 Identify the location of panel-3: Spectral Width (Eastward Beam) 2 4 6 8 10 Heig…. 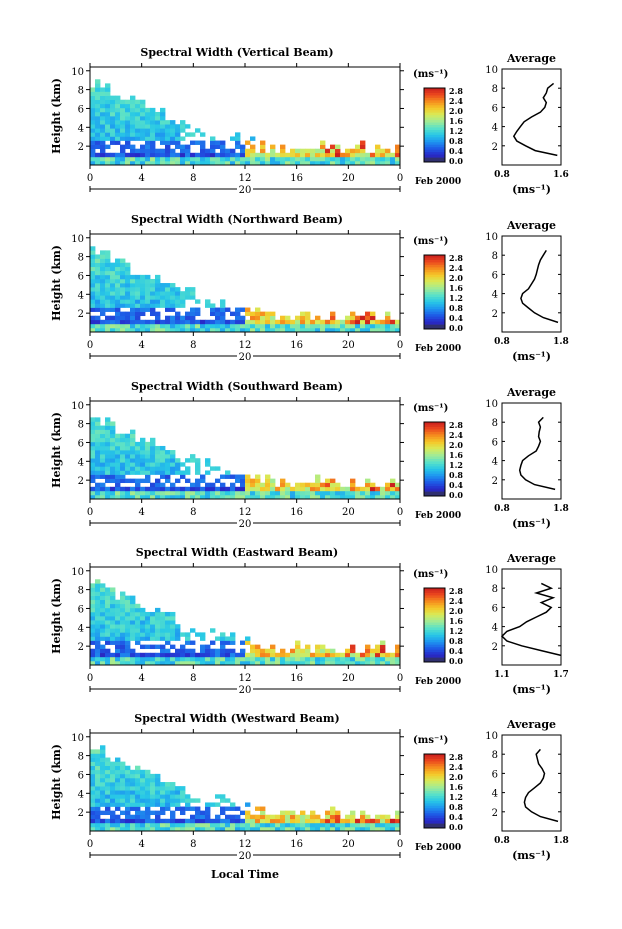
(309, 621).